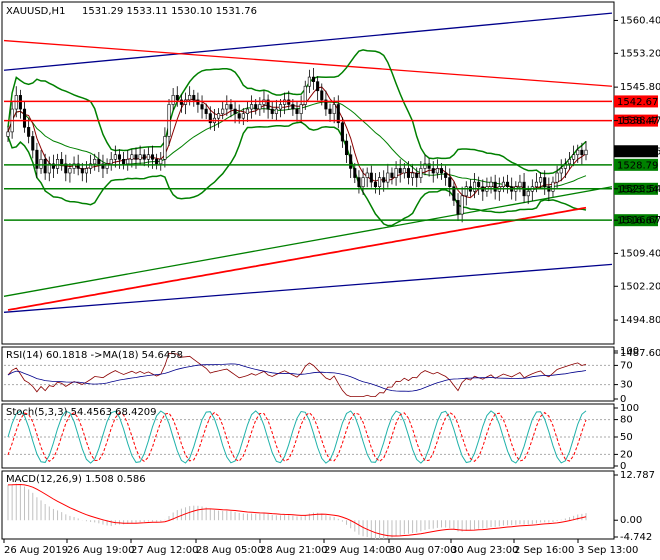 This screenshot has height=560, width=660. I want to click on macd-title: MACD(12,26,9) 1.508 0.586, so click(76, 479).